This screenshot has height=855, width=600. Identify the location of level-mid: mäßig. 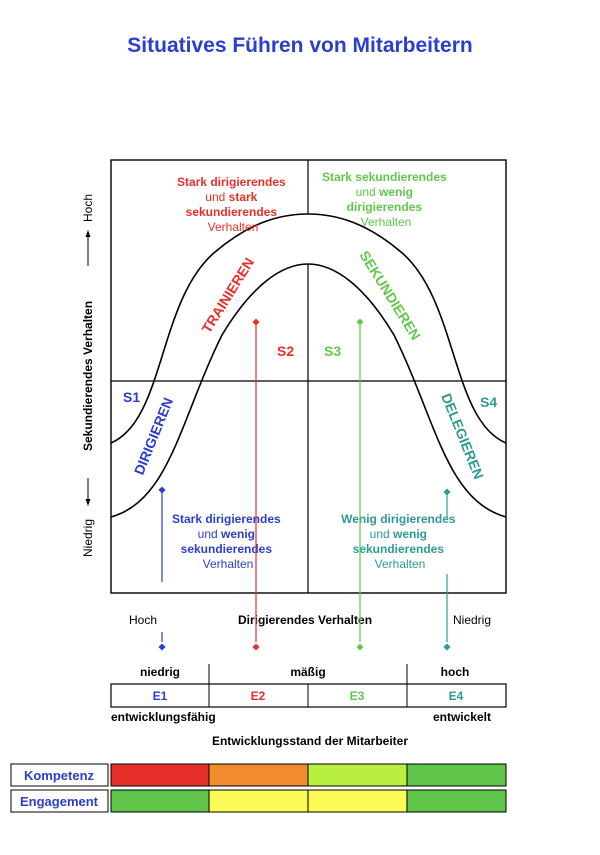
(307, 672).